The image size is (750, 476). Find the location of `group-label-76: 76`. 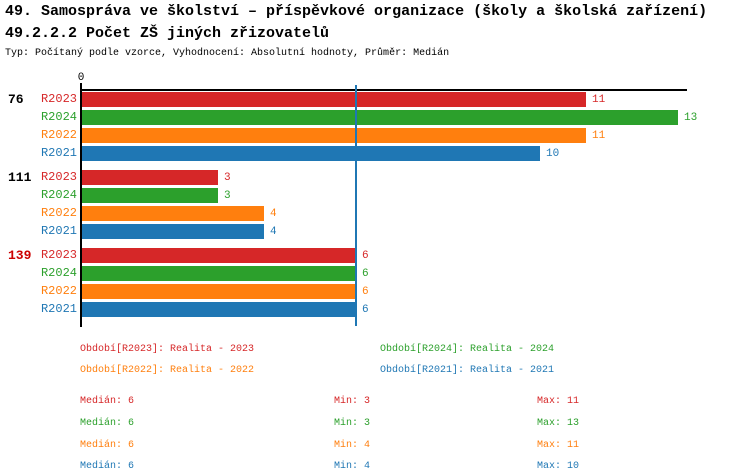

group-label-76: 76 is located at coordinates (16, 99).